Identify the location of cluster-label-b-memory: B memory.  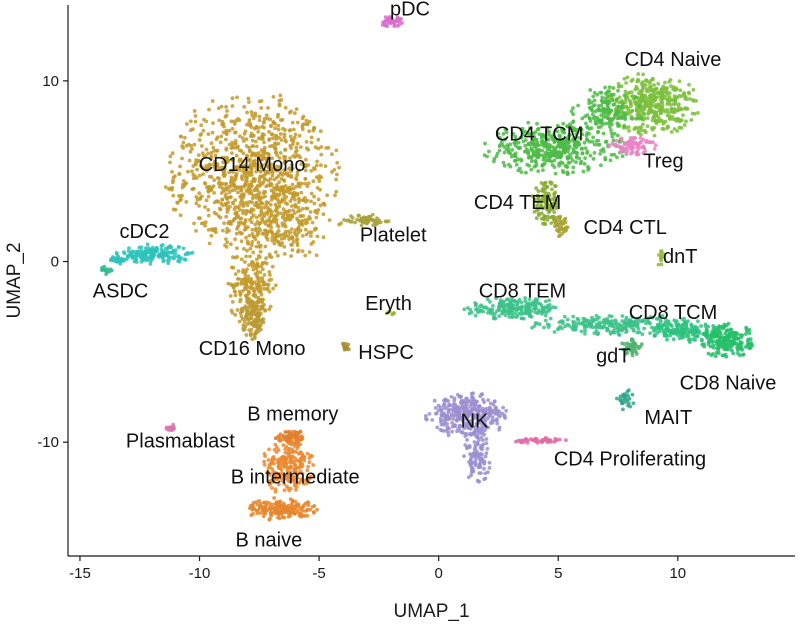
(292, 414).